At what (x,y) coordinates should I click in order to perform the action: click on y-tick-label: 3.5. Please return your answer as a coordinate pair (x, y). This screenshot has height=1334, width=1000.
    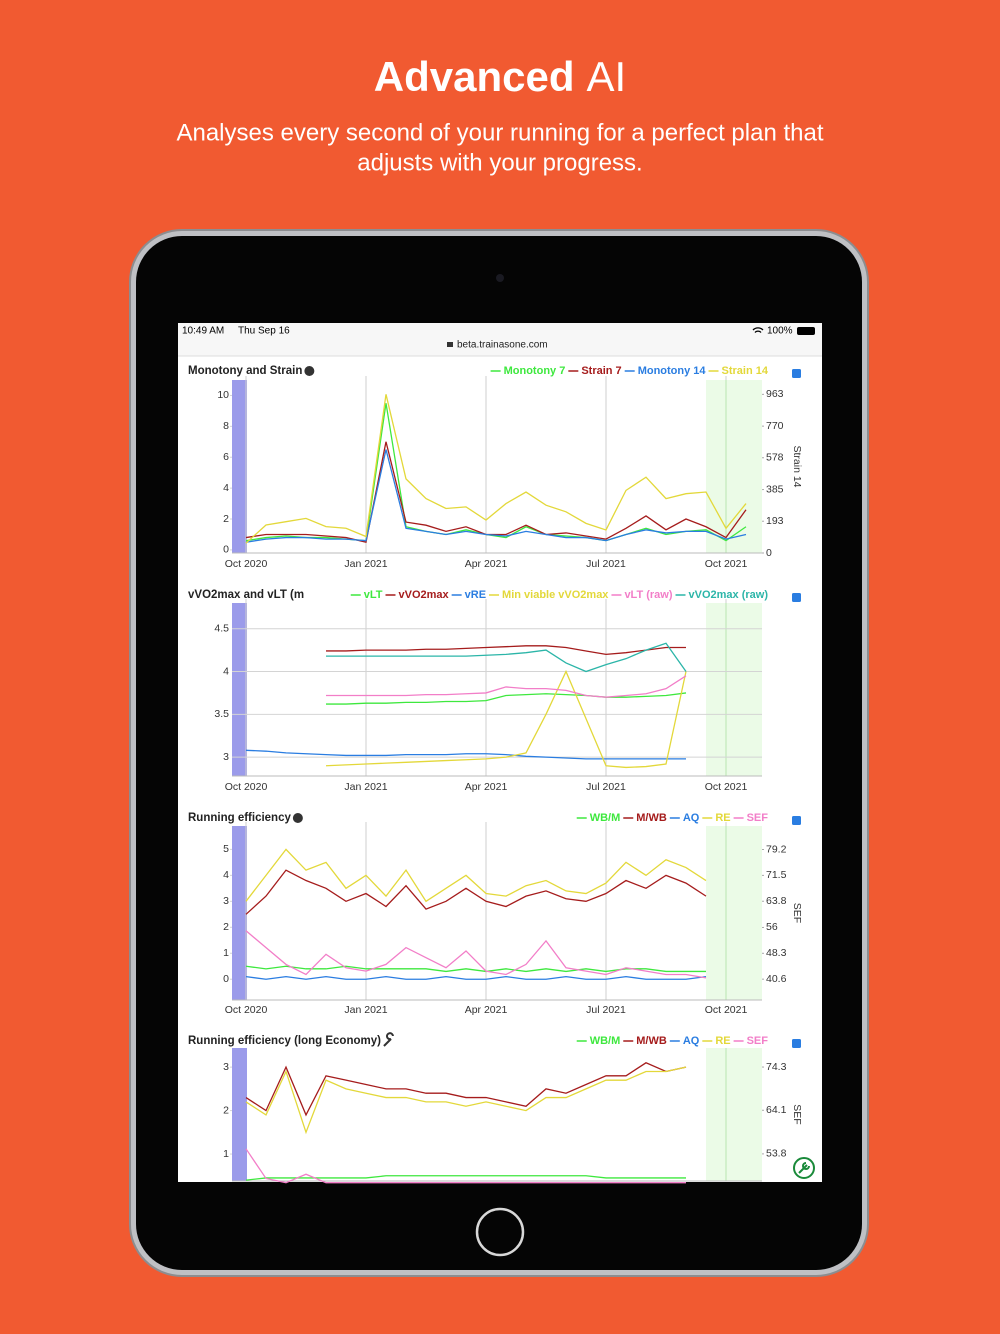
    Looking at the image, I should click on (221, 714).